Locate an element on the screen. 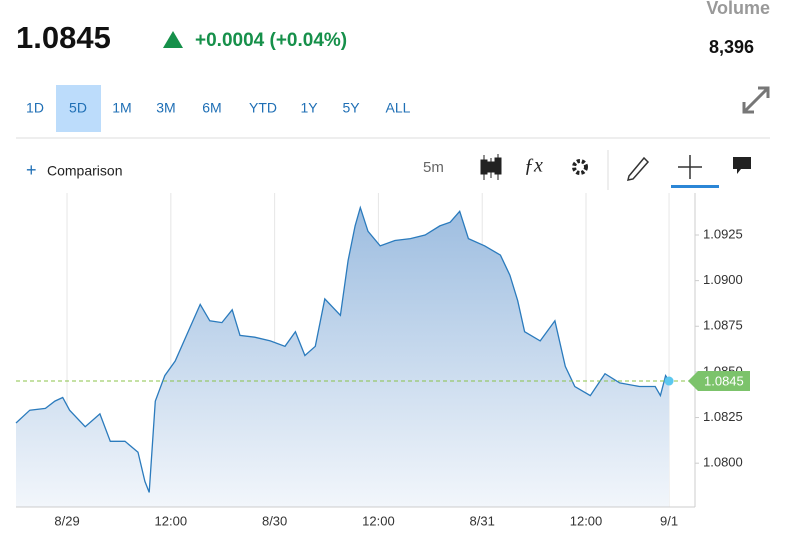 This screenshot has height=557, width=800. settings-icon is located at coordinates (580, 167).